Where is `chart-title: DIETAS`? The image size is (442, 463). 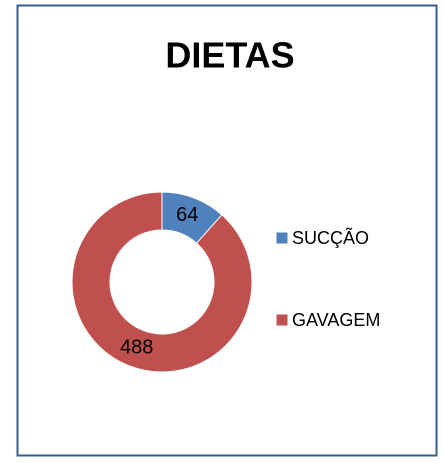 chart-title: DIETAS is located at coordinates (229, 55).